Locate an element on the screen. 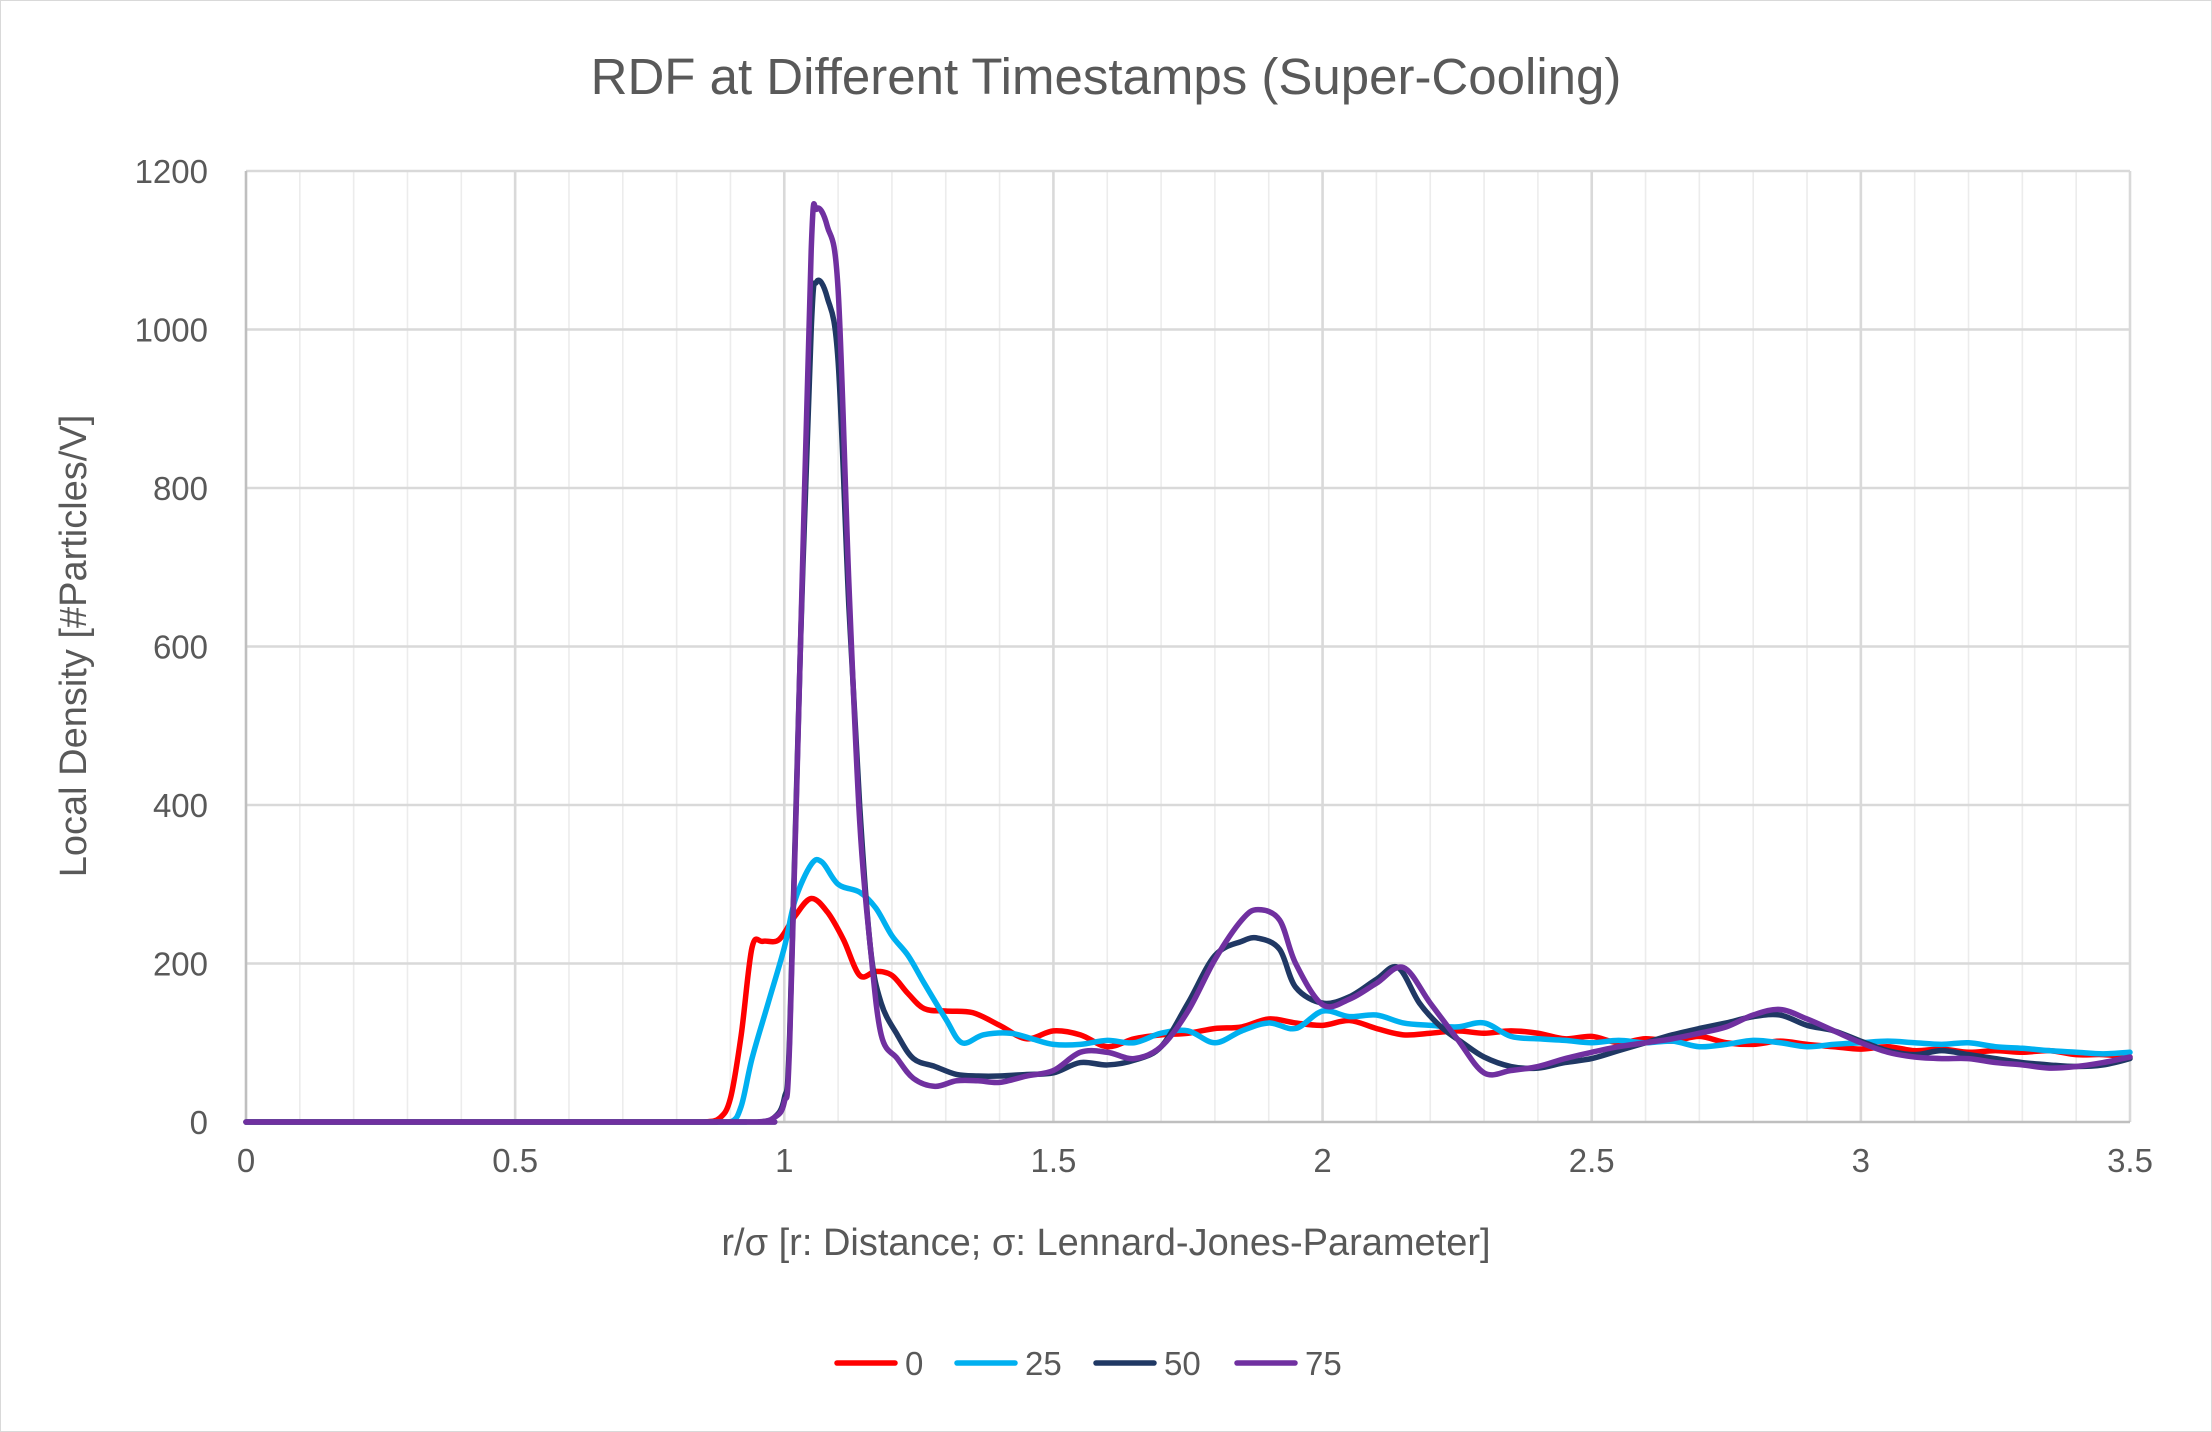 The height and width of the screenshot is (1432, 2212). x-tick-label: 0.5 is located at coordinates (515, 1160).